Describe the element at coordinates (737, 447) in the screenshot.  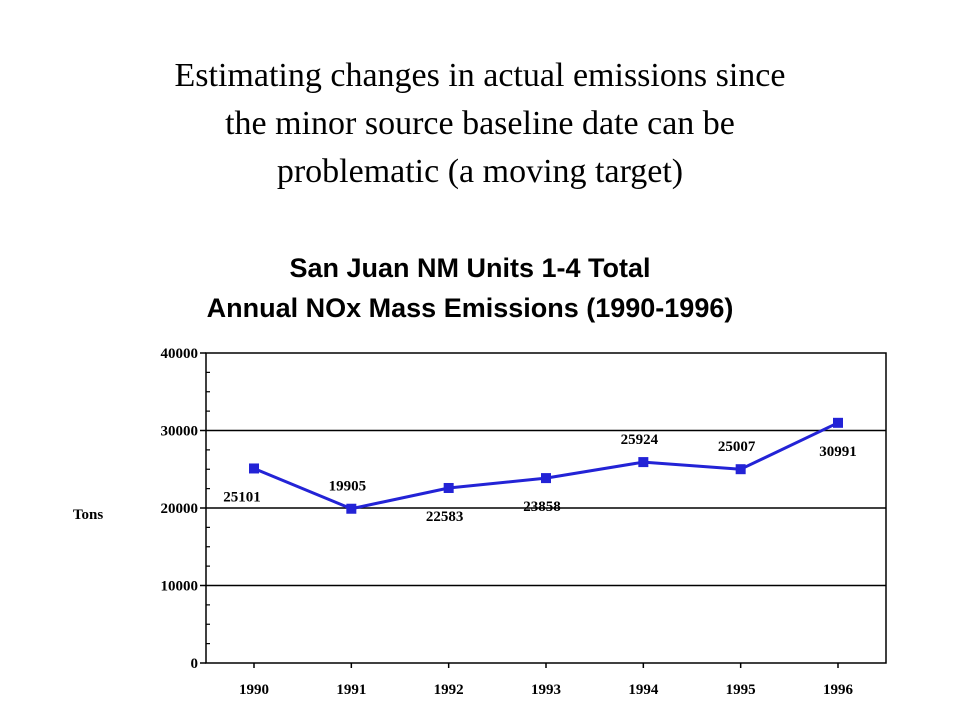
I see `data-label: 25007` at that location.